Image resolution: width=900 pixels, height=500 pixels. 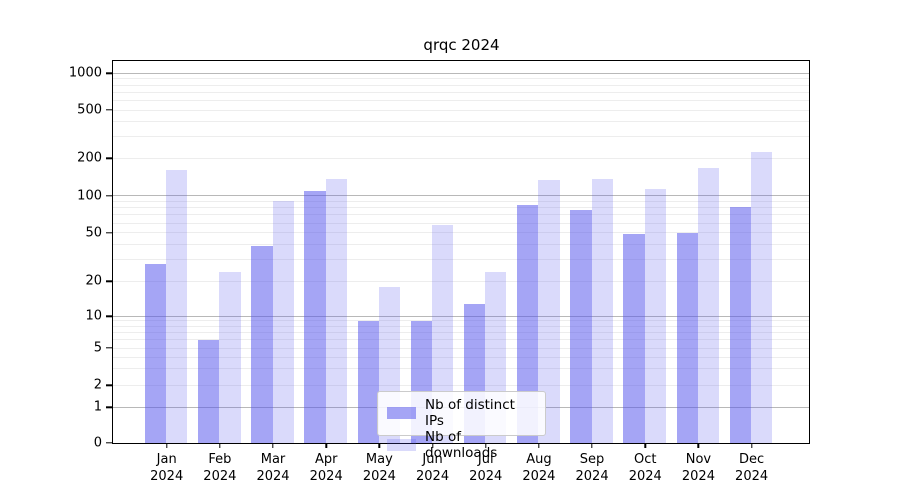 I want to click on legend-swatch-distinct-ips, so click(x=401, y=413).